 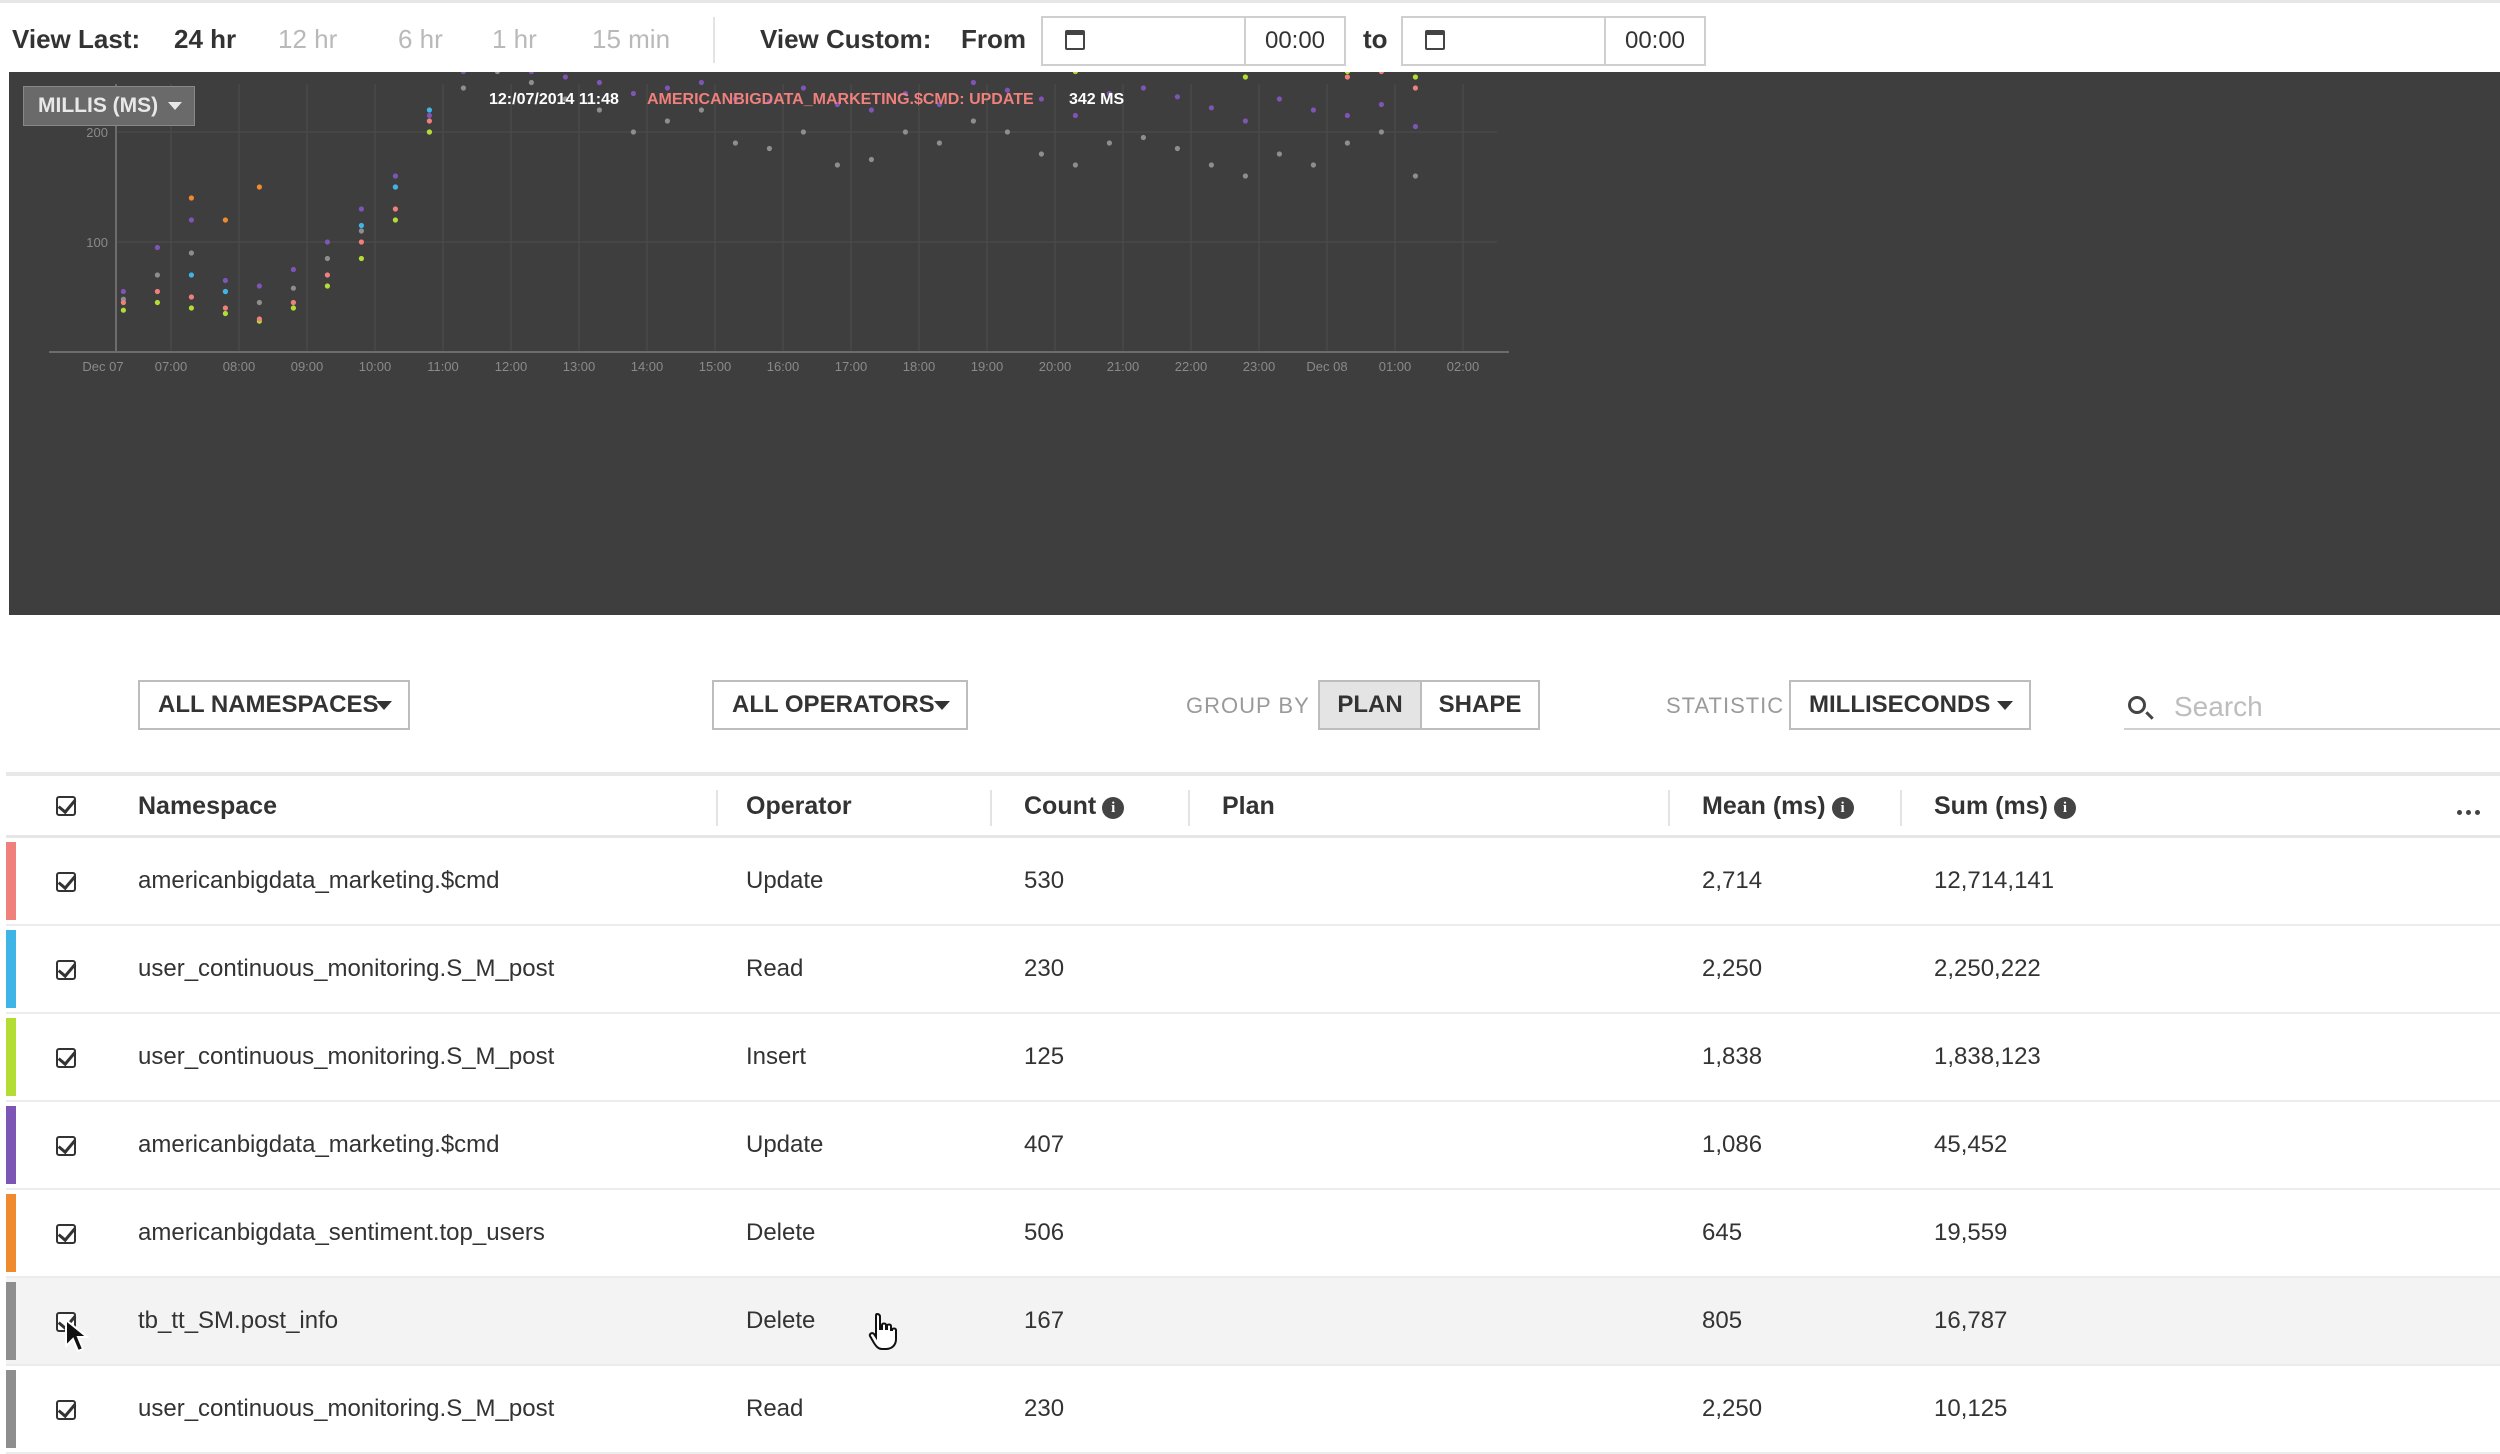 What do you see at coordinates (2137, 705) in the screenshot?
I see `search-icon` at bounding box center [2137, 705].